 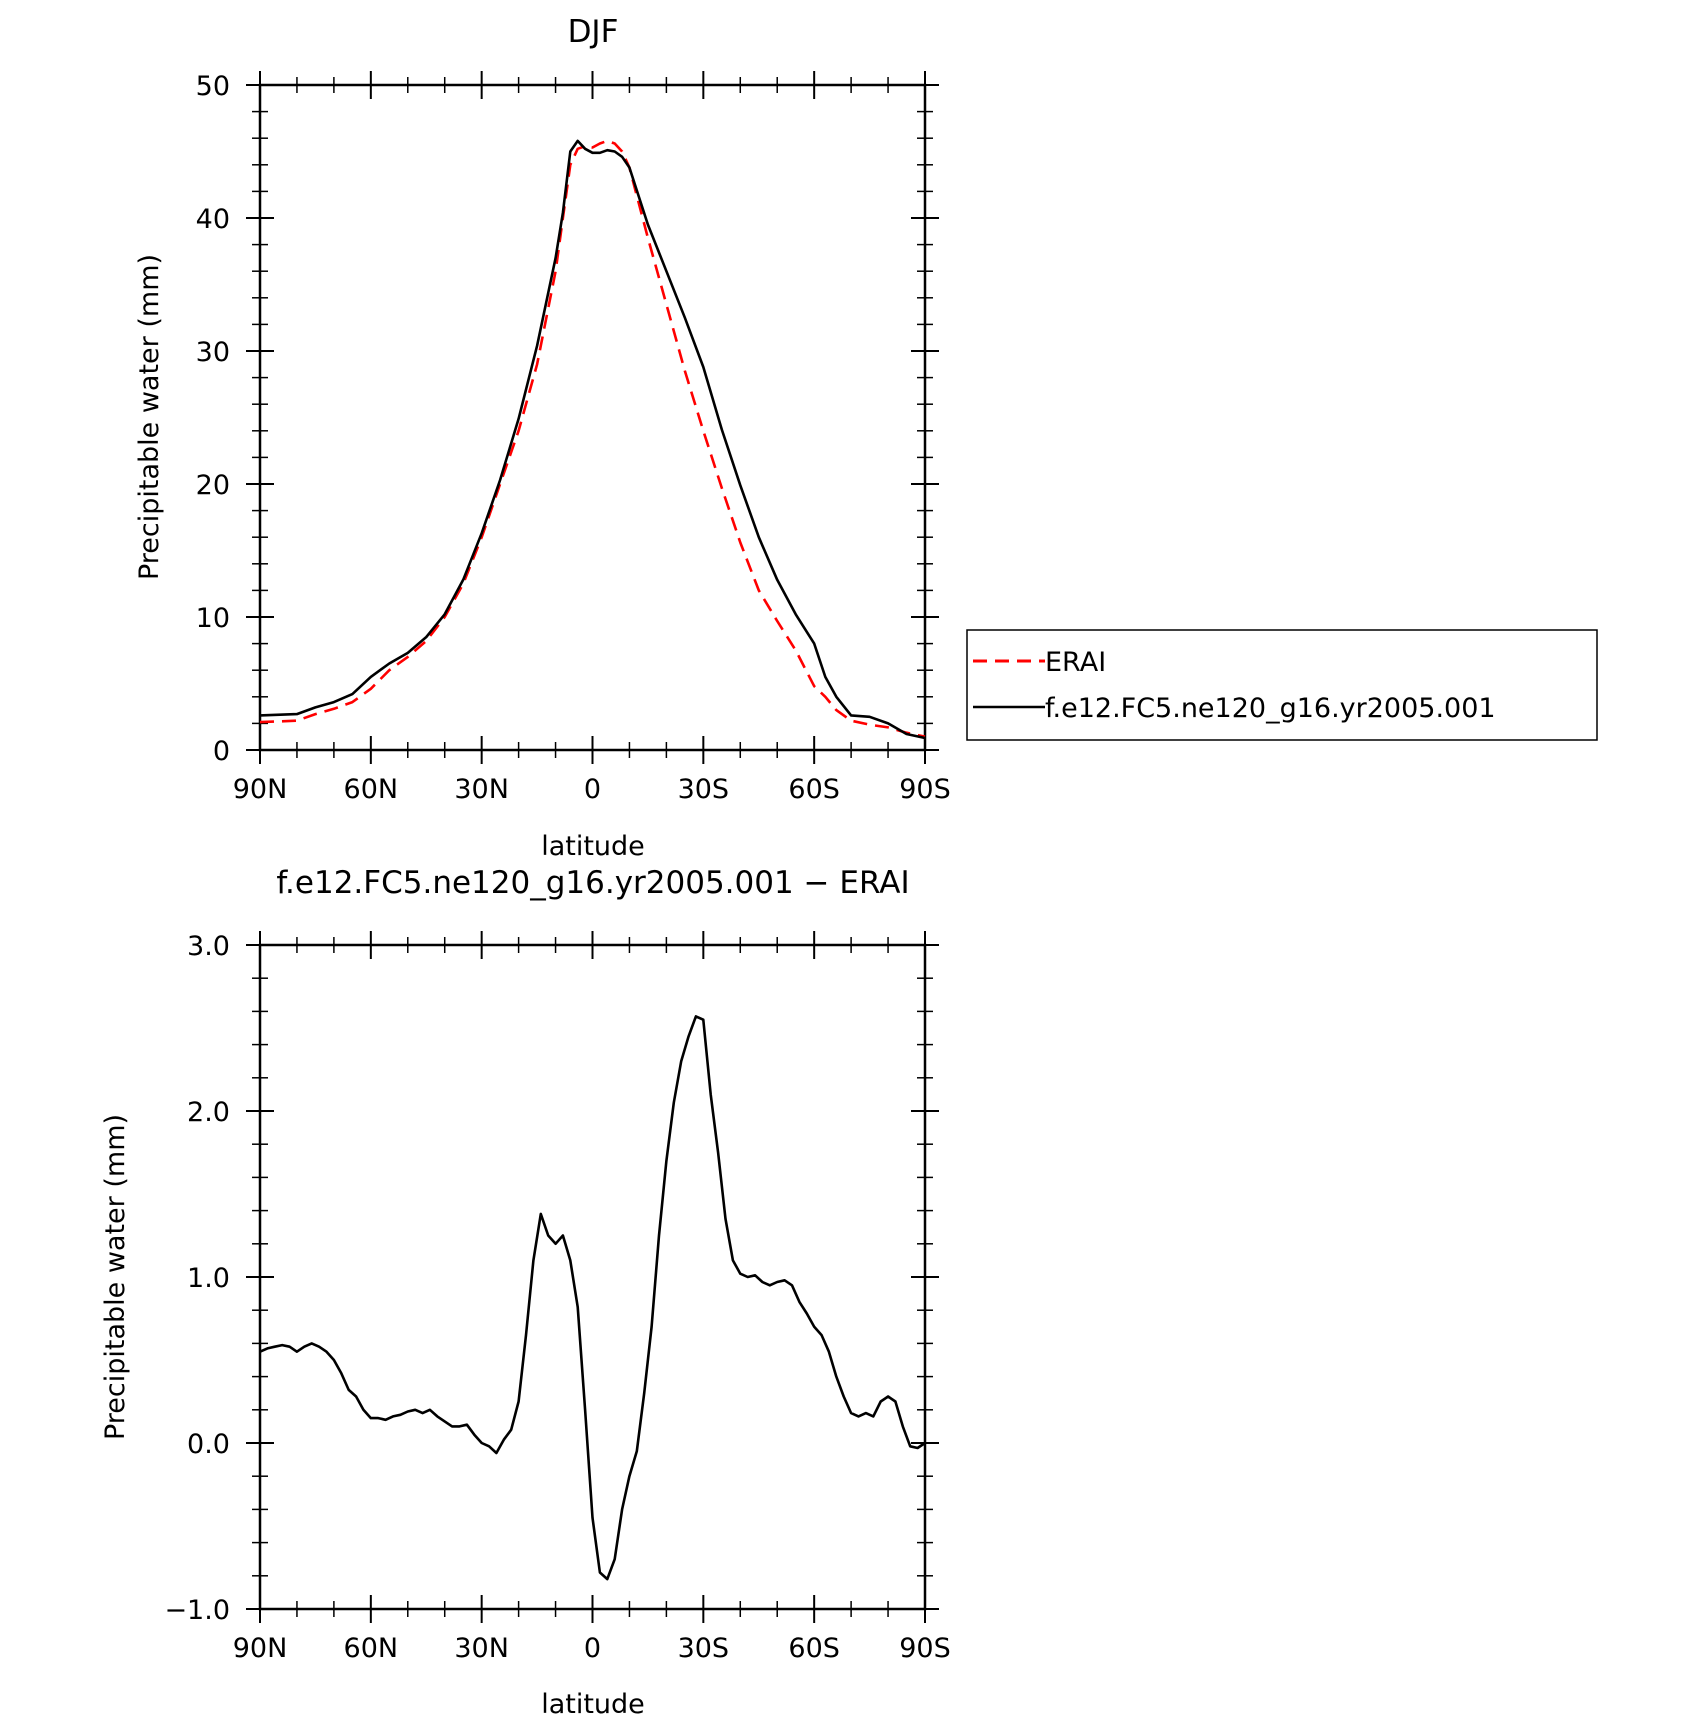 I want to click on legend: ERAI f.e12.FC5.ne120_g16.yr2005.001, so click(x=1282, y=685).